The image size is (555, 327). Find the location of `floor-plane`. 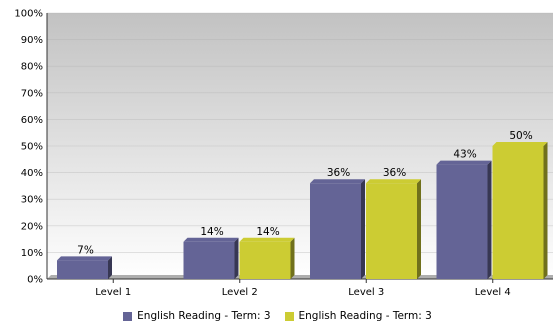

floor-plane is located at coordinates (300, 277).